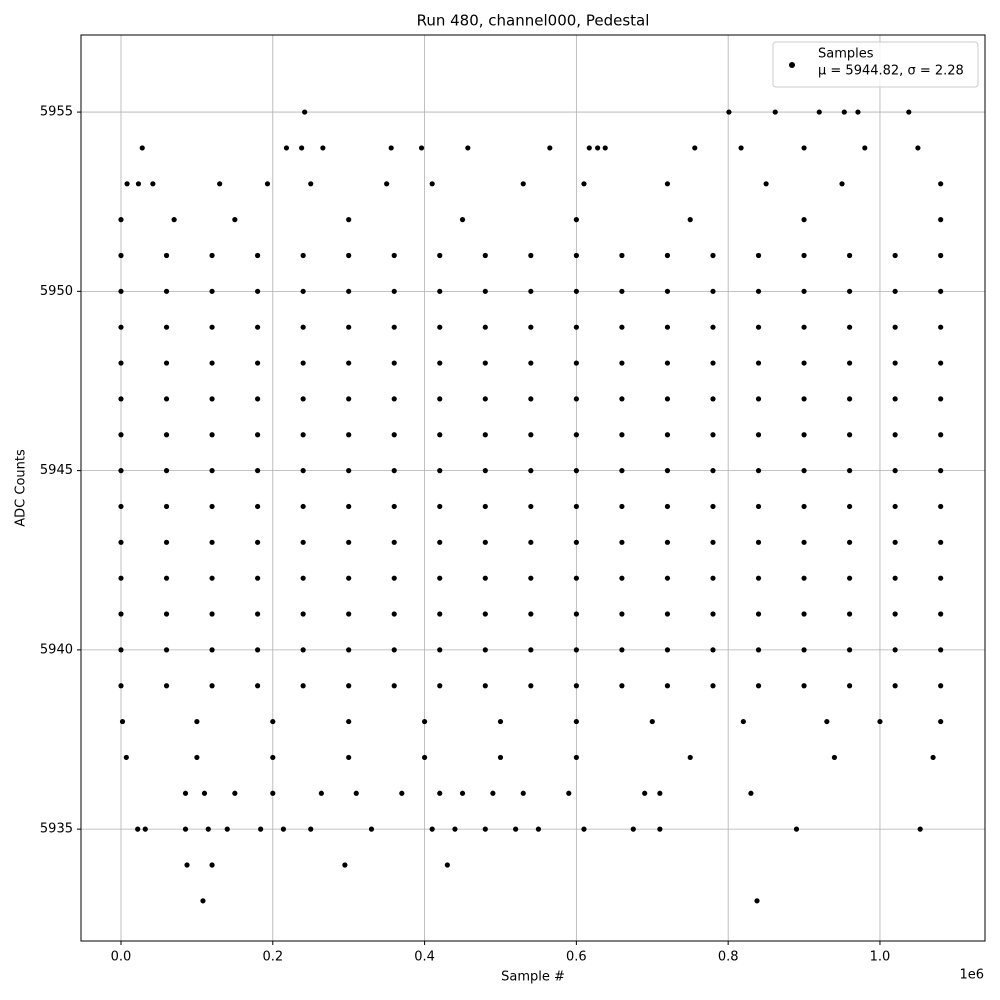 The image size is (1000, 1000). Describe the element at coordinates (56, 649) in the screenshot. I see `y-tick-label: 5940` at that location.